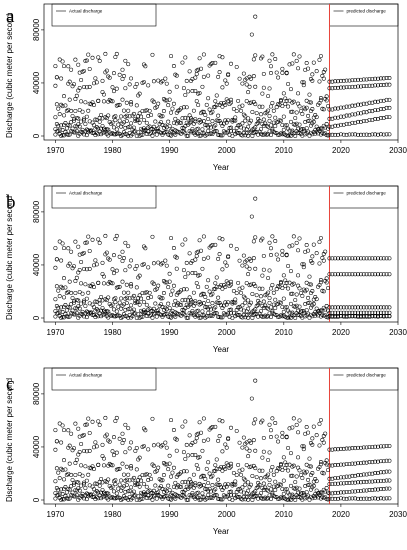 The image size is (407, 550). Describe the element at coordinates (366, 193) in the screenshot. I see `legend-text-predicted: predicted discharge` at that location.